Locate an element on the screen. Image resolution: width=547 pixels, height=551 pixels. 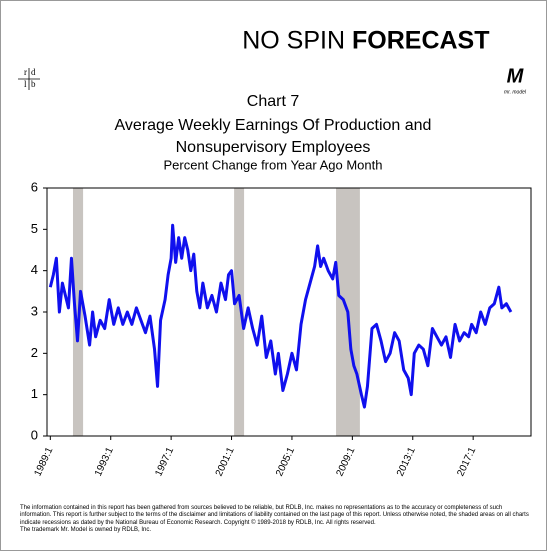
logo-letter: d is located at coordinates (33, 72).